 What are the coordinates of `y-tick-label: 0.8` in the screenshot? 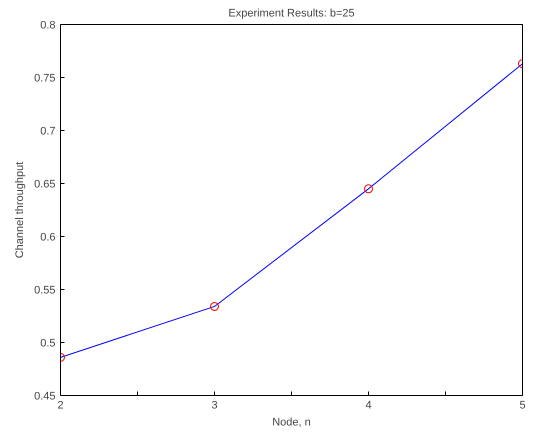 It's located at (48, 26).